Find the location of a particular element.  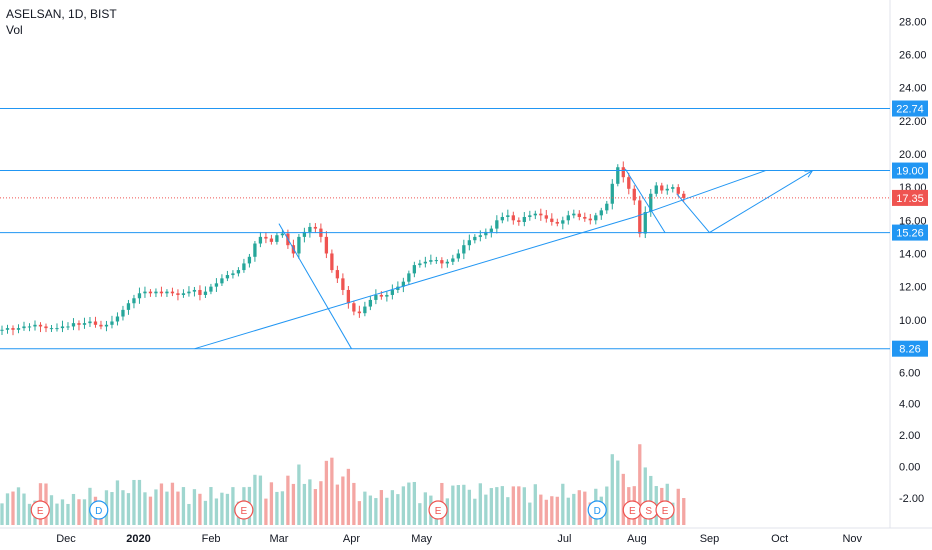

event-marker-d is located at coordinates (597, 510).